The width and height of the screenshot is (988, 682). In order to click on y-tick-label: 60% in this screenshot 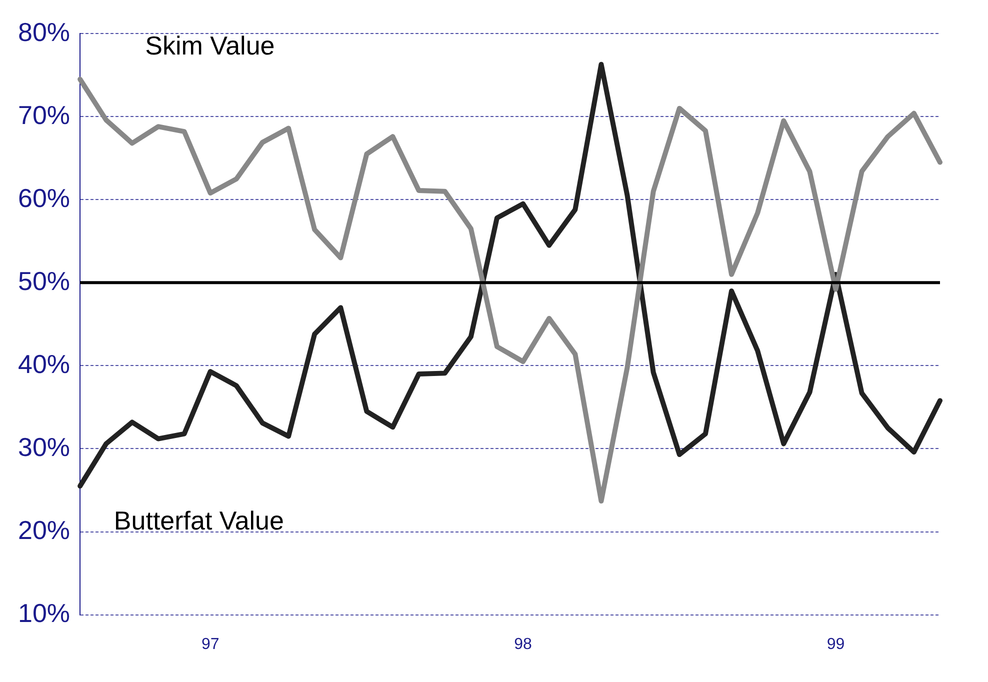, I will do `click(44, 197)`.